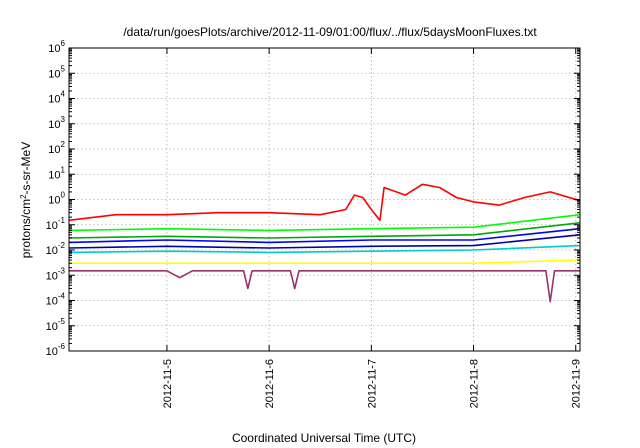 The width and height of the screenshot is (640, 448). Describe the element at coordinates (63, 169) in the screenshot. I see `y-tick-exponent: 1` at that location.